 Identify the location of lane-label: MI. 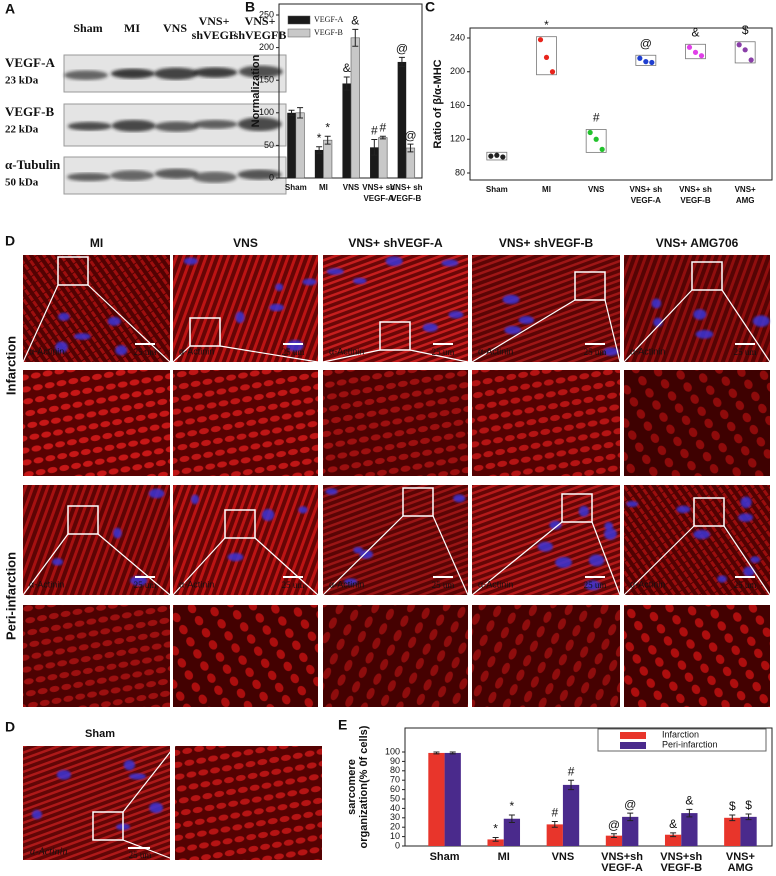
(132, 28).